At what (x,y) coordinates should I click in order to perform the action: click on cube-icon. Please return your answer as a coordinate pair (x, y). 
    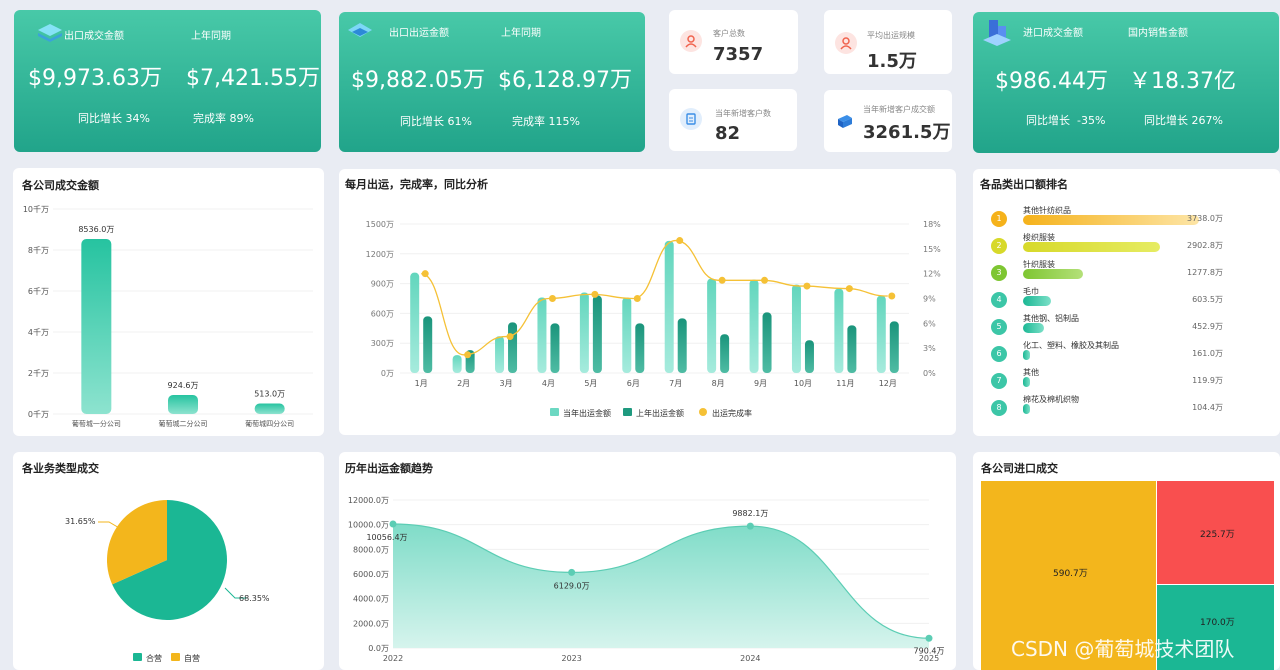
    Looking at the image, I should click on (845, 121).